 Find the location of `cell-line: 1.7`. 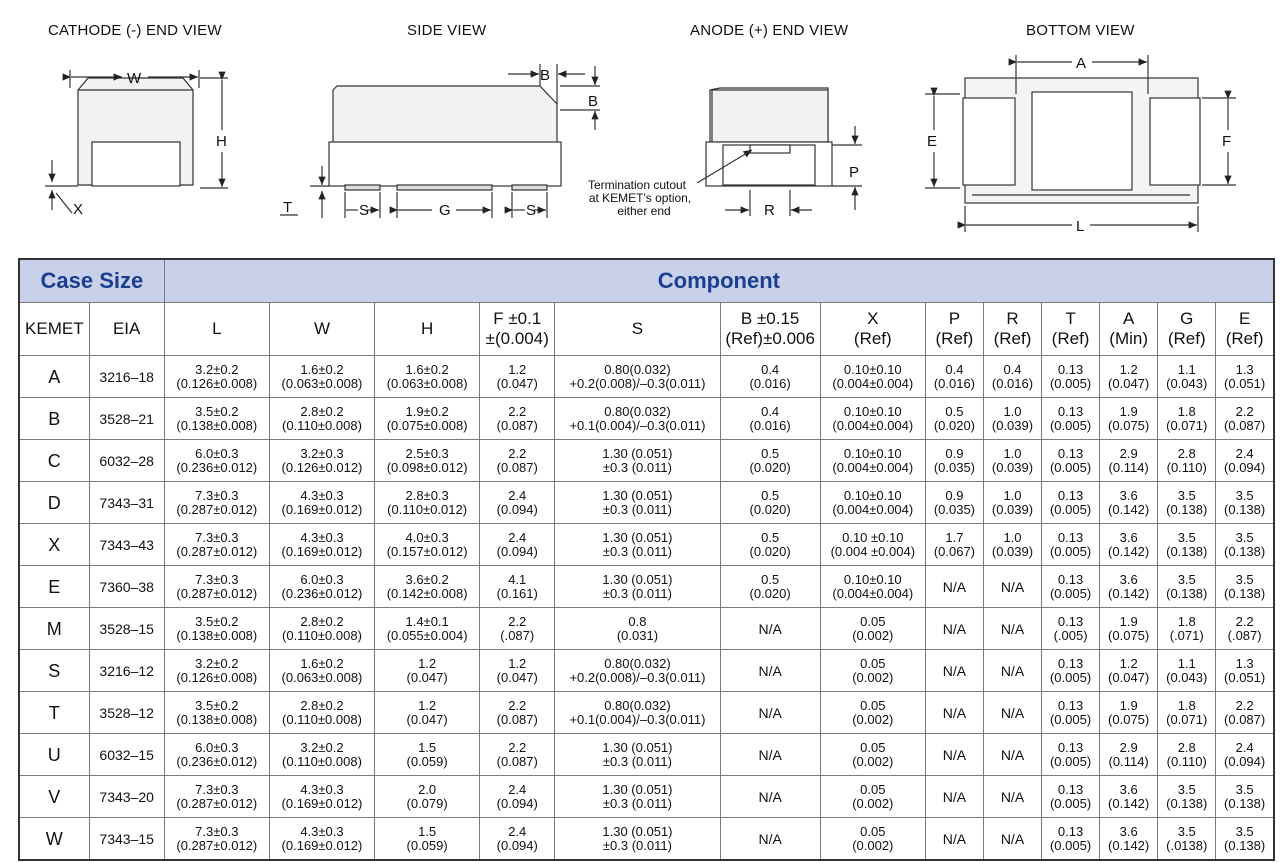

cell-line: 1.7 is located at coordinates (954, 537).